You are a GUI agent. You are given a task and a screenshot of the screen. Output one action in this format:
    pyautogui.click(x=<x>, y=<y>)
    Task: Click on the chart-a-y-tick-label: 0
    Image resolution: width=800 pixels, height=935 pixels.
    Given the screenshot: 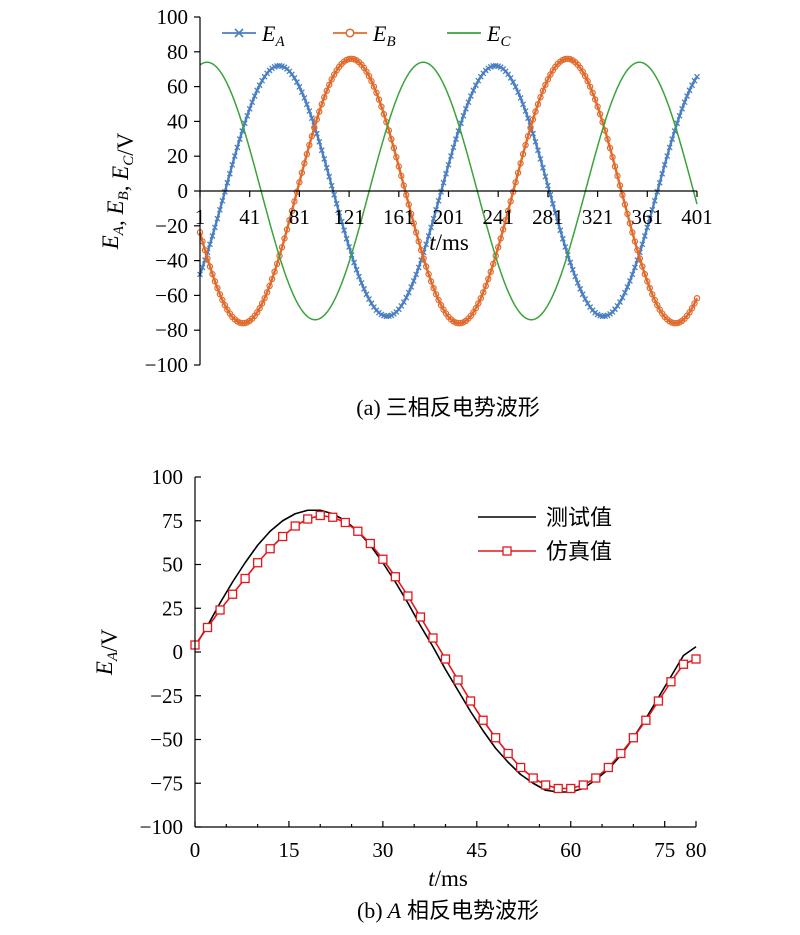 What is the action you would take?
    pyautogui.click(x=183, y=191)
    